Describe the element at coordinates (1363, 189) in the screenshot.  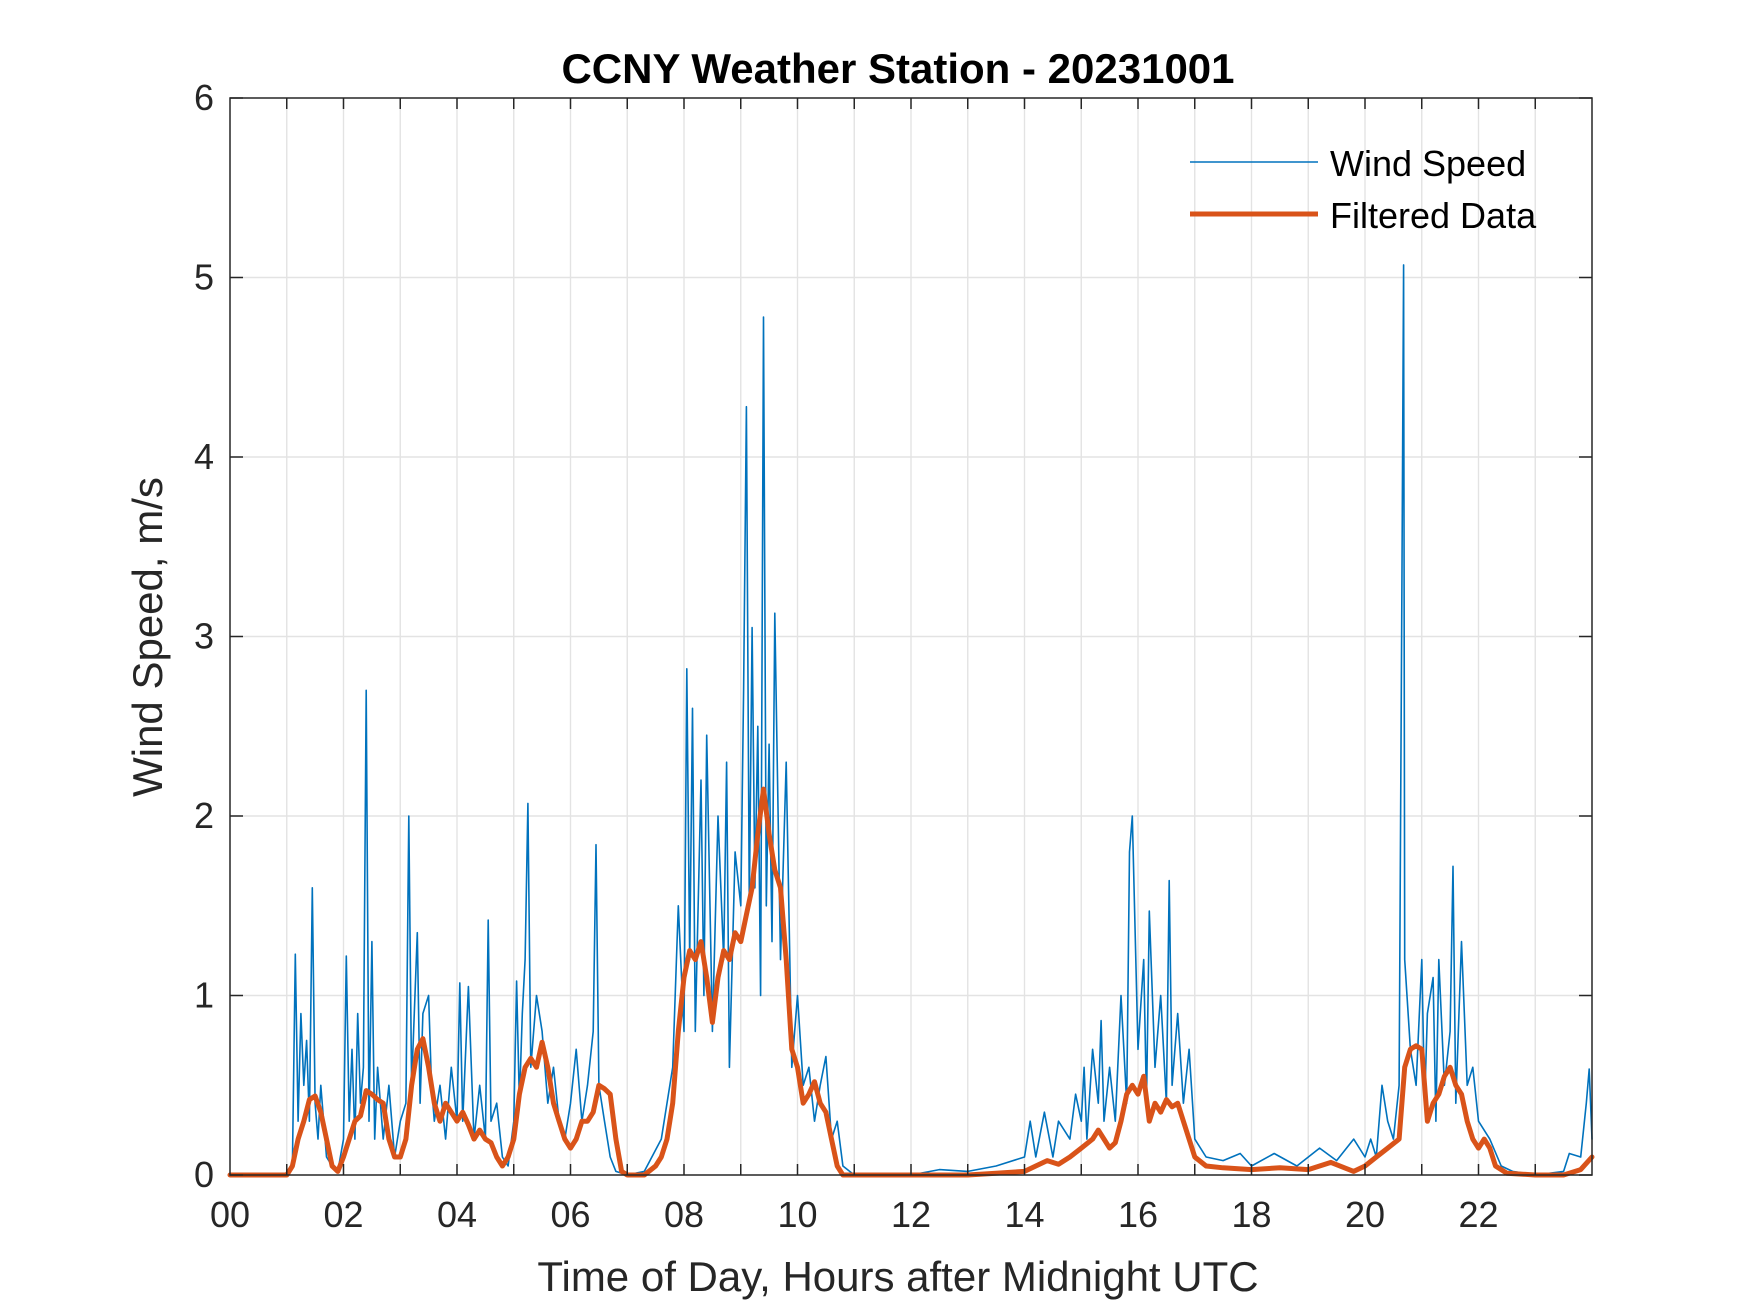
I see `legend: Wind Speed Filtered Data` at that location.